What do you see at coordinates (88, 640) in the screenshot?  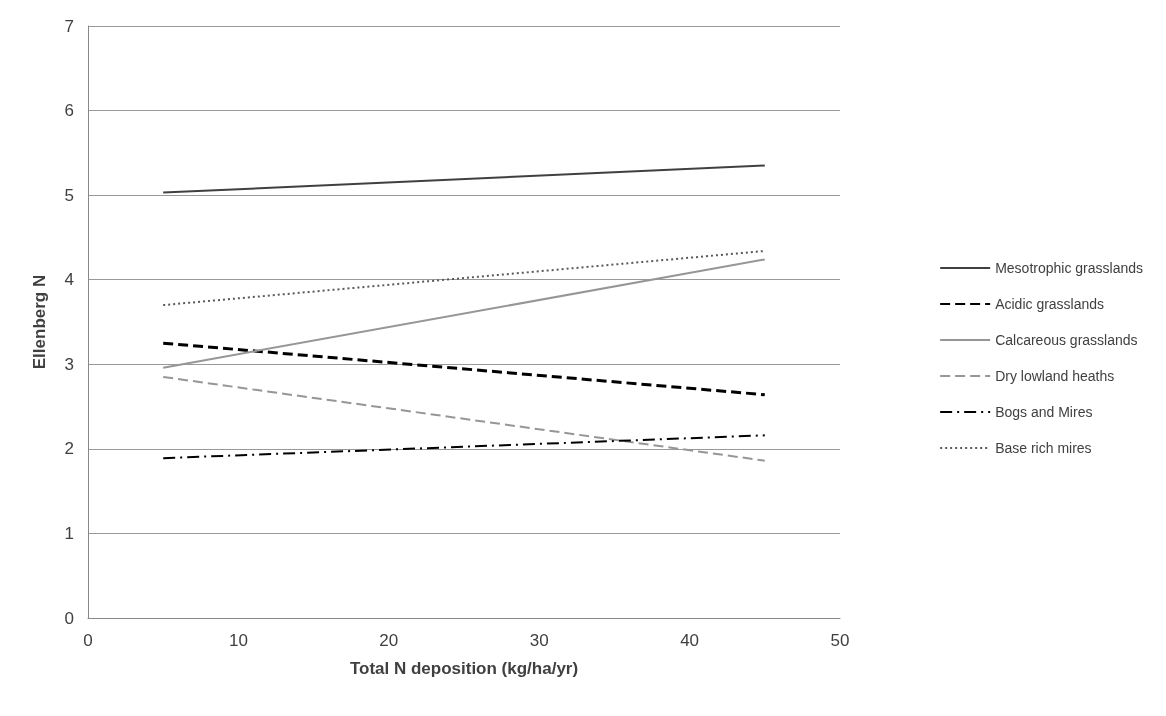 I see `x-tick-label: 0` at bounding box center [88, 640].